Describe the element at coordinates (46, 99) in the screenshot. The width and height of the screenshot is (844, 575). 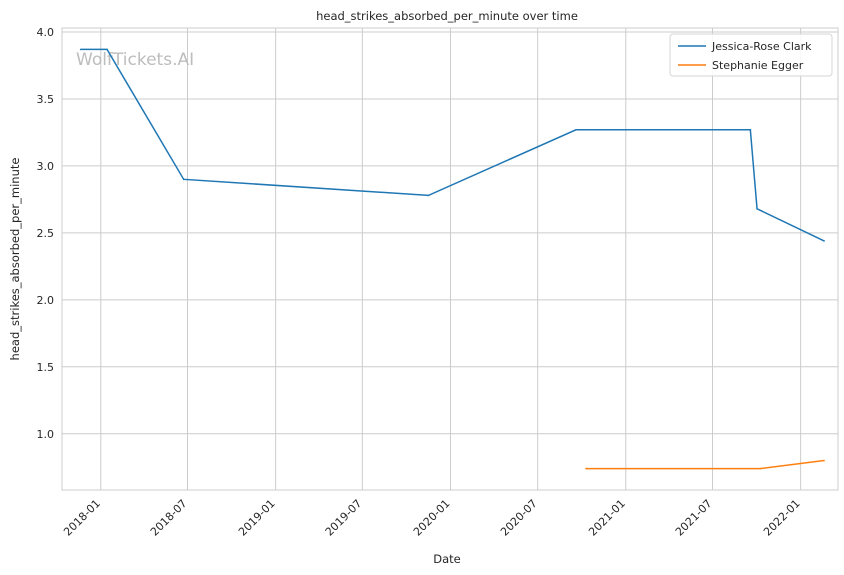
I see `y-tick-label: 3.5` at that location.